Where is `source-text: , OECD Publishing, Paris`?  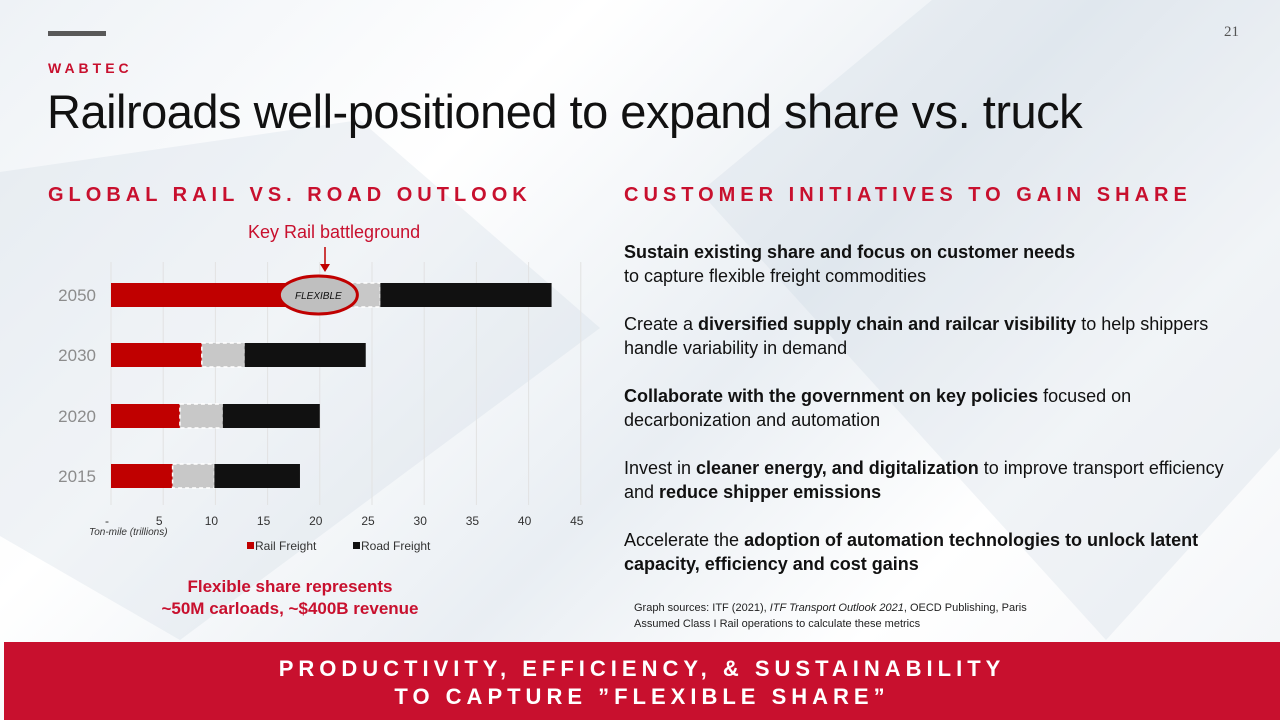 source-text: , OECD Publishing, Paris is located at coordinates (965, 608).